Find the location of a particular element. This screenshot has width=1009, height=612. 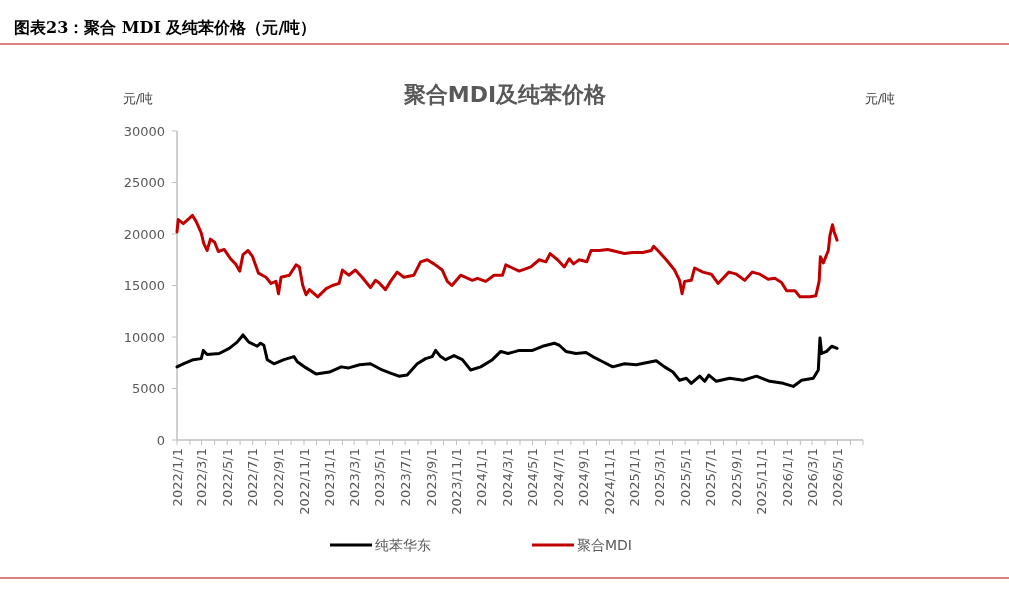

x-tick-label: 2025/5/1 is located at coordinates (685, 477).